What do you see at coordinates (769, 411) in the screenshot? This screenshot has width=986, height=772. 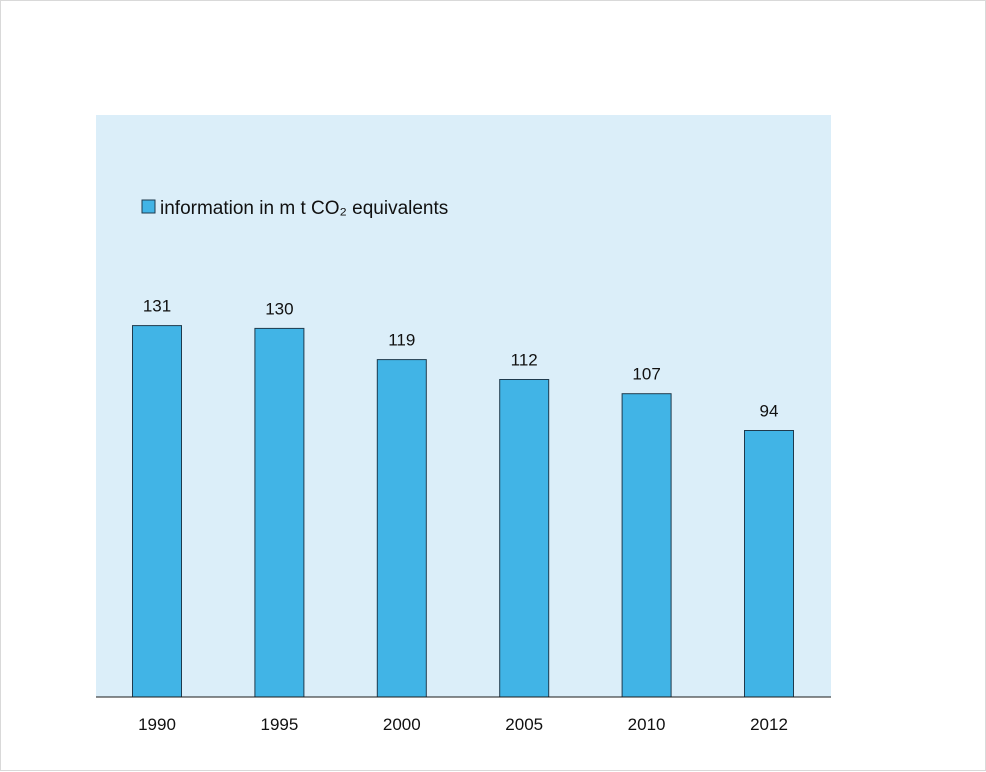 I see `value-label-2012: 94` at bounding box center [769, 411].